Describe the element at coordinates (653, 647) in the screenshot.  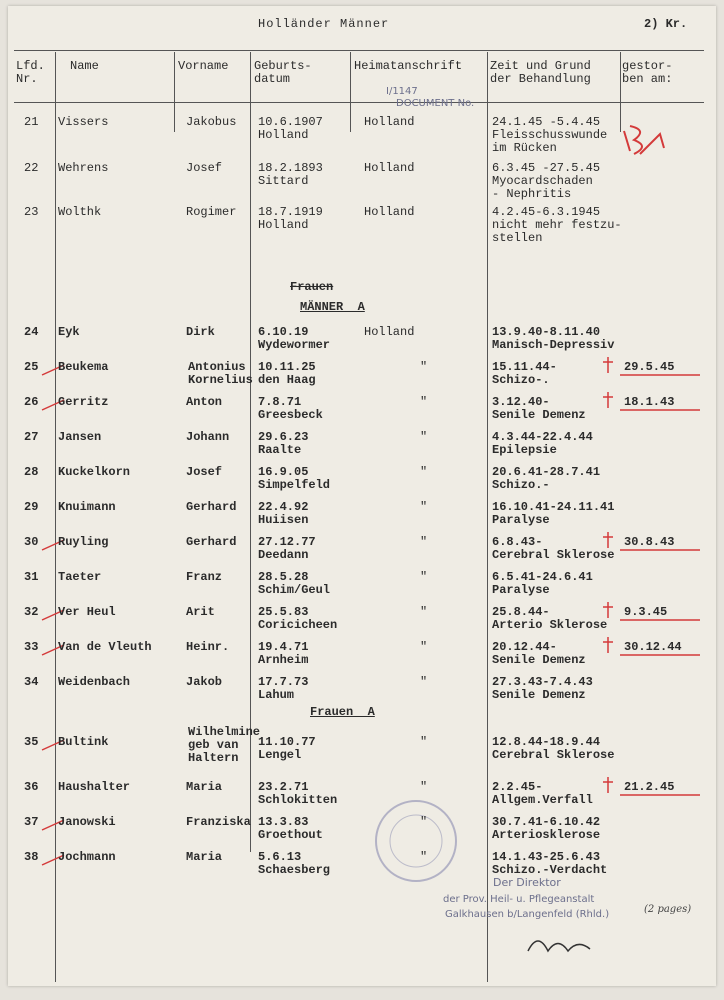
I see `cell-gestorben: 30.12.44` at that location.